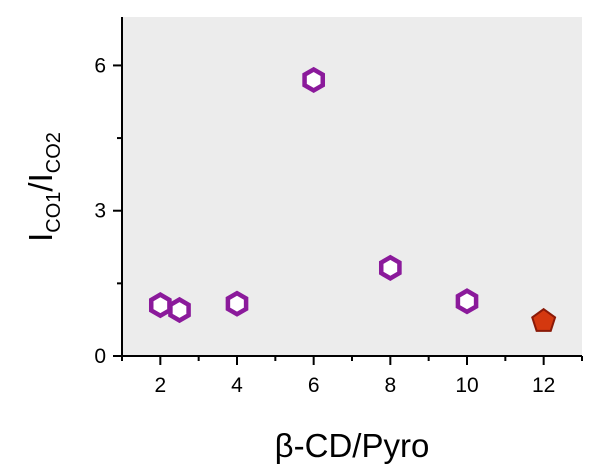  What do you see at coordinates (390, 385) in the screenshot?
I see `x-tick-label: 8` at bounding box center [390, 385].